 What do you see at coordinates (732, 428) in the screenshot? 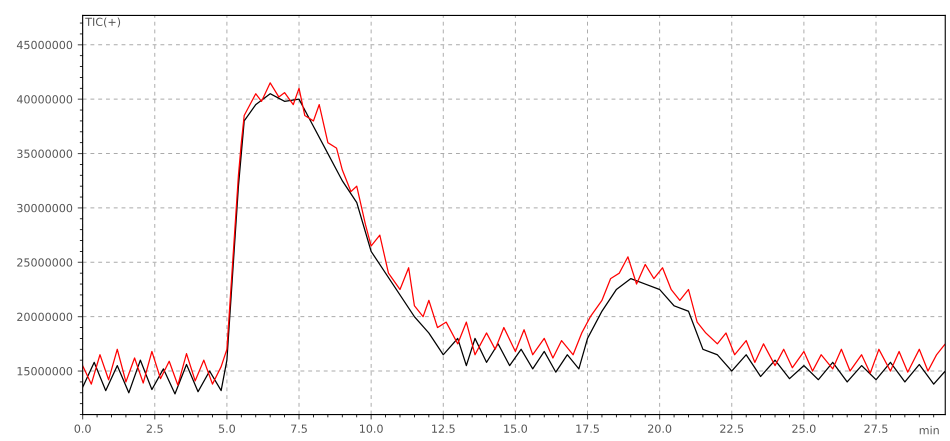
I see `x-tick-label: 22.5` at bounding box center [732, 428].